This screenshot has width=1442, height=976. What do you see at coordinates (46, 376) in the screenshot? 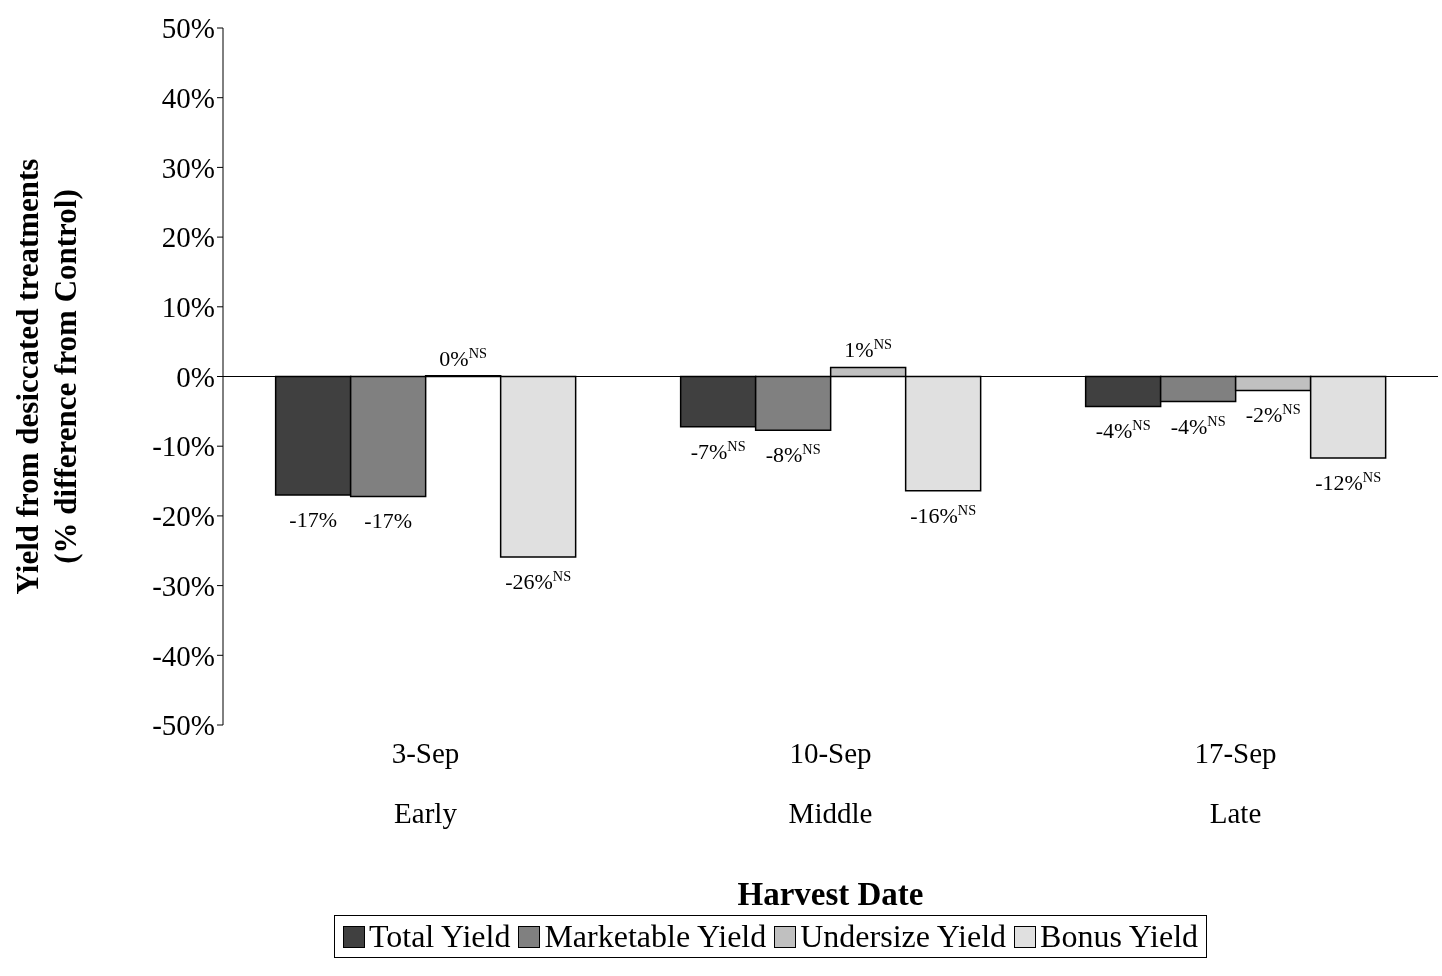
I see `y-axis-title: Yield from desiccated treatments (% difference from Control)` at bounding box center [46, 376].